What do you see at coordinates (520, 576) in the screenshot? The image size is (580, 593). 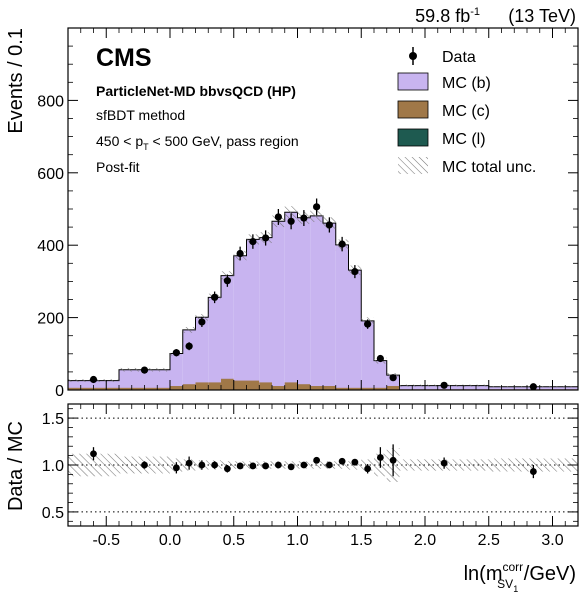 I see `x-axis-title: ln(mcorr SV1 /GeV)` at bounding box center [520, 576].